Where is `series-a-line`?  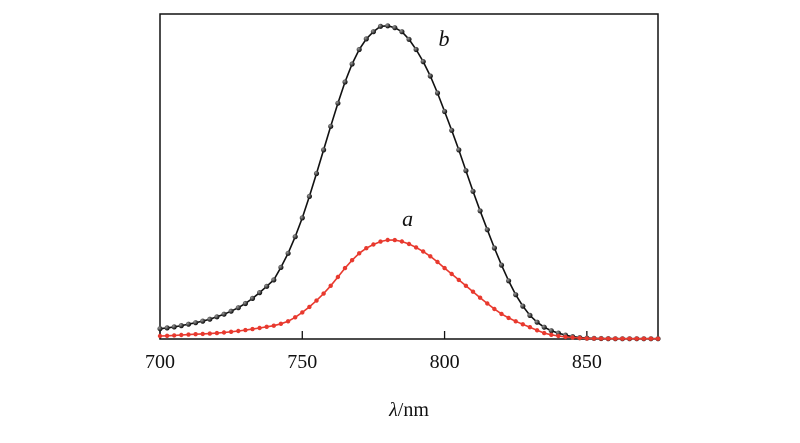 series-a-line is located at coordinates (408, 289).